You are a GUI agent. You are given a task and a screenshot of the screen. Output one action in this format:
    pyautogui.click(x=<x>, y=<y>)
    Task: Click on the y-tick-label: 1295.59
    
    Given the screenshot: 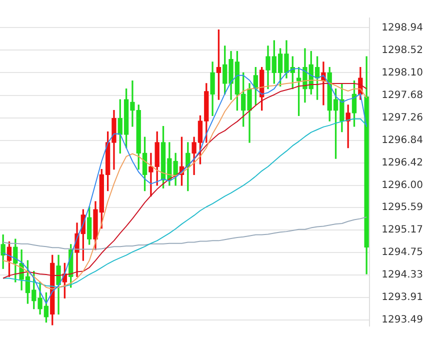 What is the action you would take?
    pyautogui.click(x=403, y=208)
    